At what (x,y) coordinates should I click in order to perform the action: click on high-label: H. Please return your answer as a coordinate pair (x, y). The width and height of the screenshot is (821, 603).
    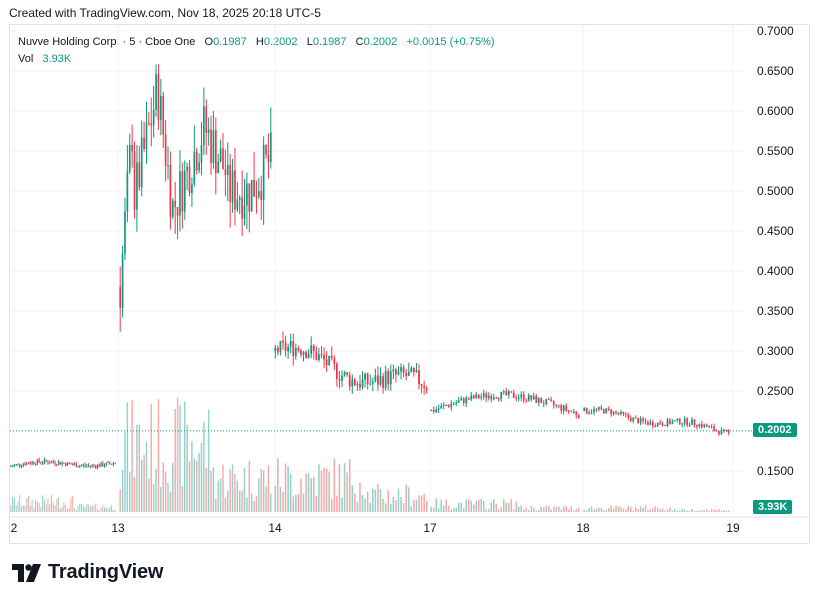
    Looking at the image, I should click on (259, 42).